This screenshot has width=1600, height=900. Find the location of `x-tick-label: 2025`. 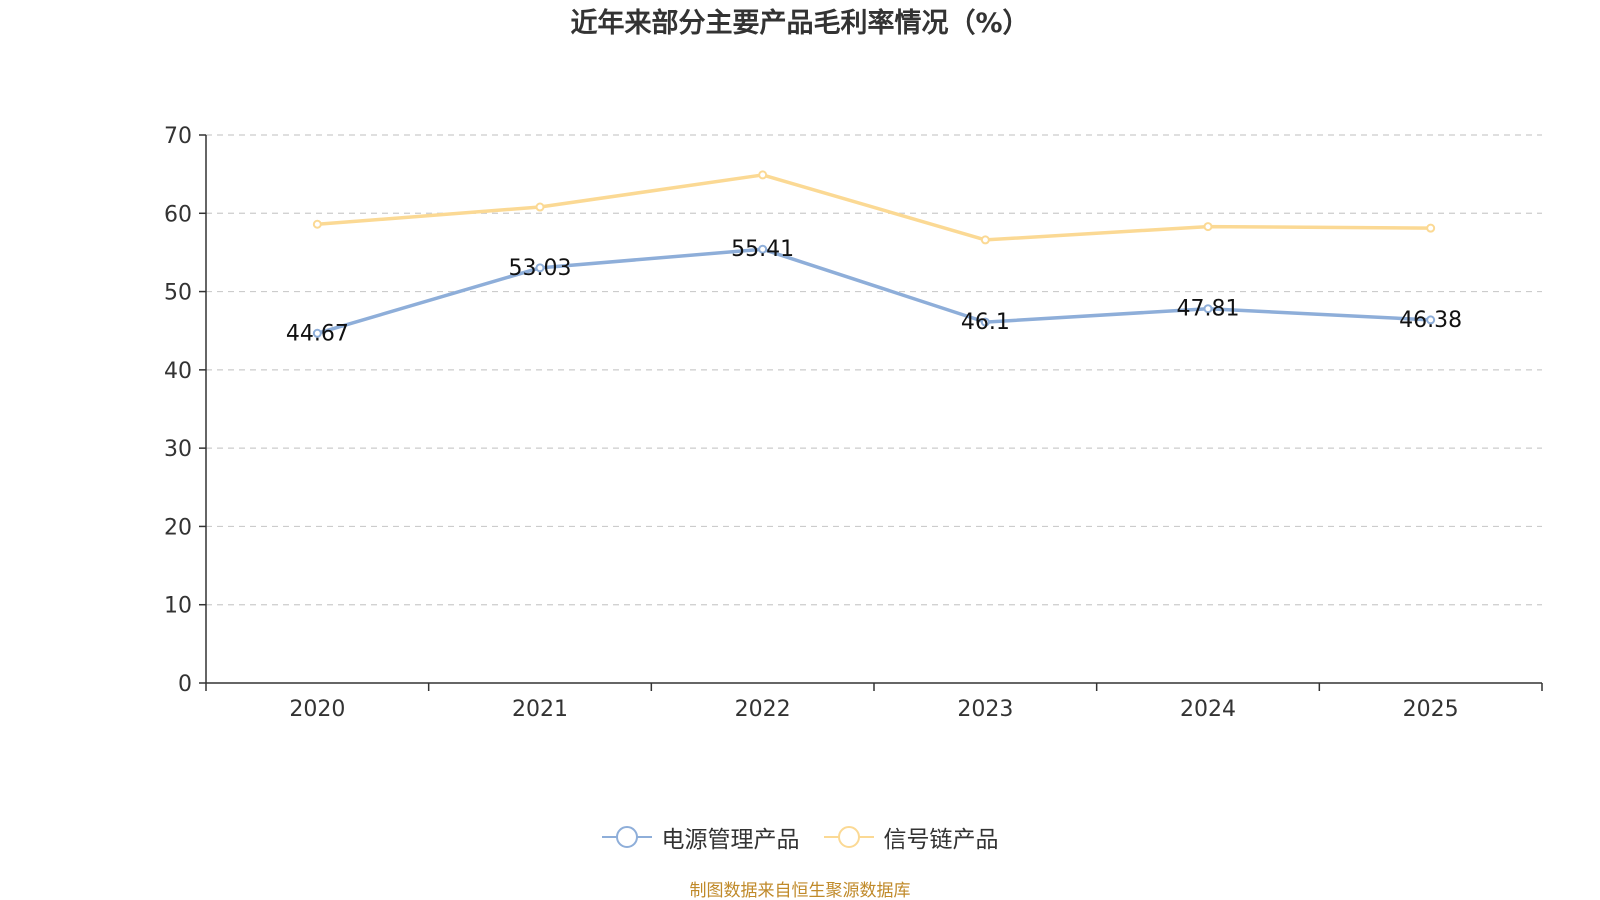

x-tick-label: 2025 is located at coordinates (1431, 709).